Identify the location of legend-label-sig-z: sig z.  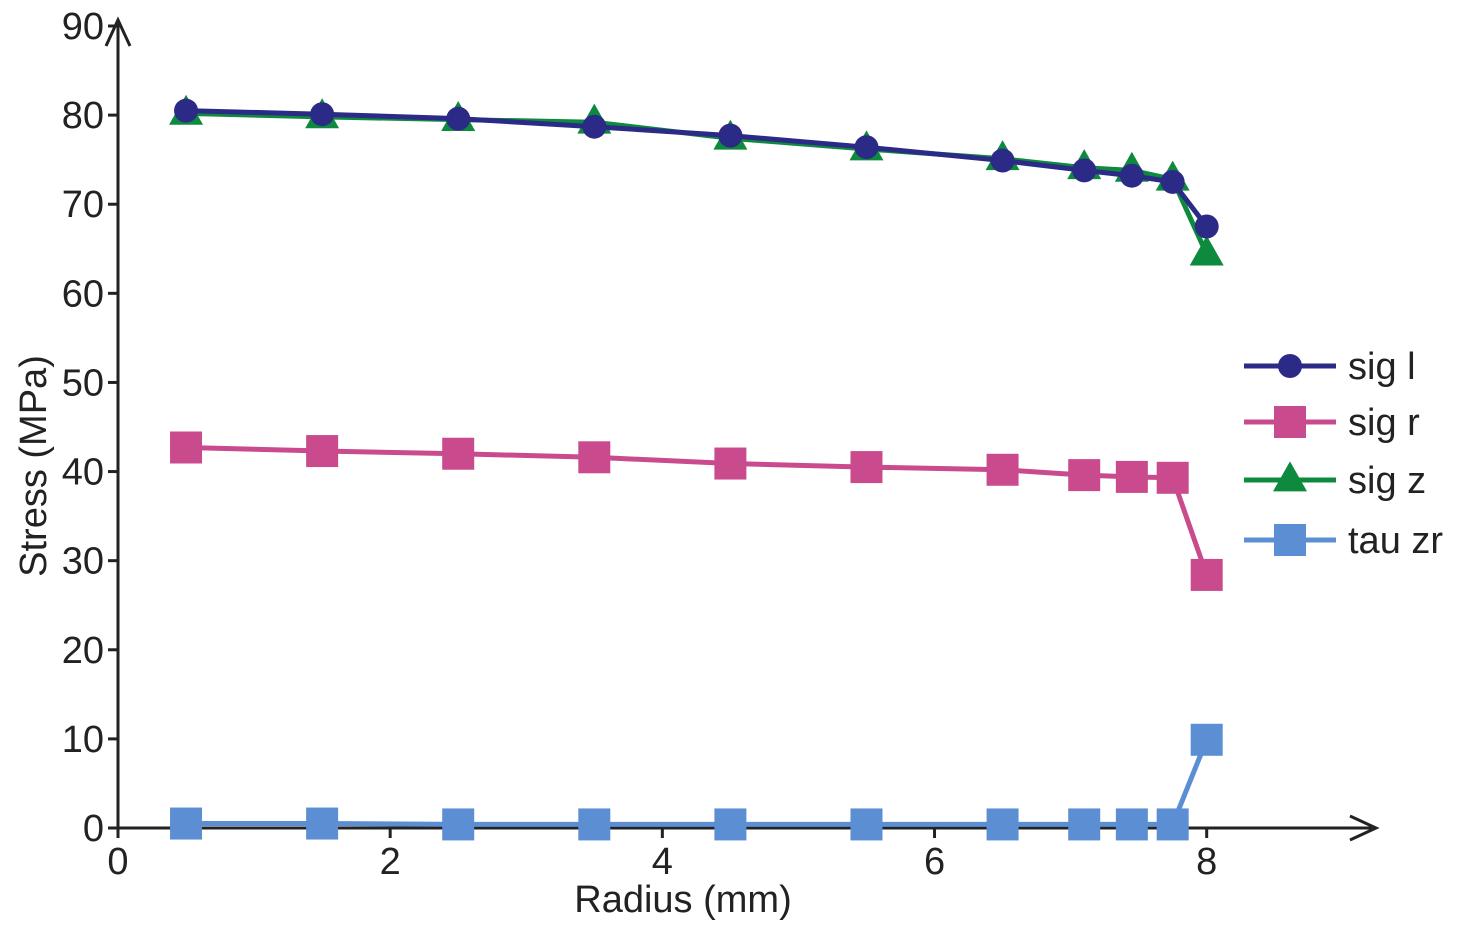
(1387, 481).